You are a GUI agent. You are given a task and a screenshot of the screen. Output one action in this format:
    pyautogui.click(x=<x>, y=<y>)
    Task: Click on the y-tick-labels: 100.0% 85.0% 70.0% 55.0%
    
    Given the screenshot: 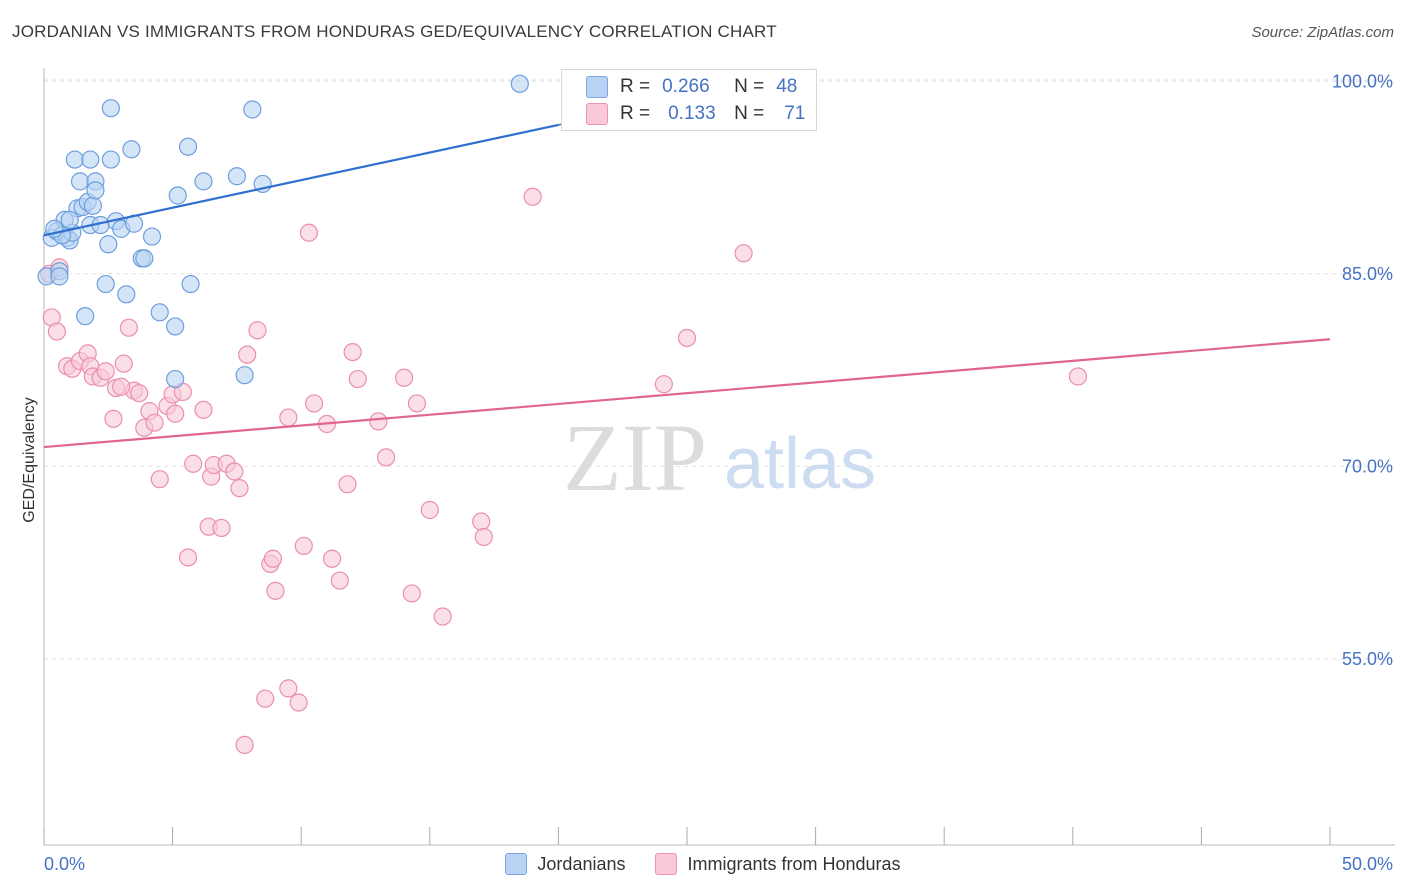 What is the action you would take?
    pyautogui.click(x=1362, y=370)
    